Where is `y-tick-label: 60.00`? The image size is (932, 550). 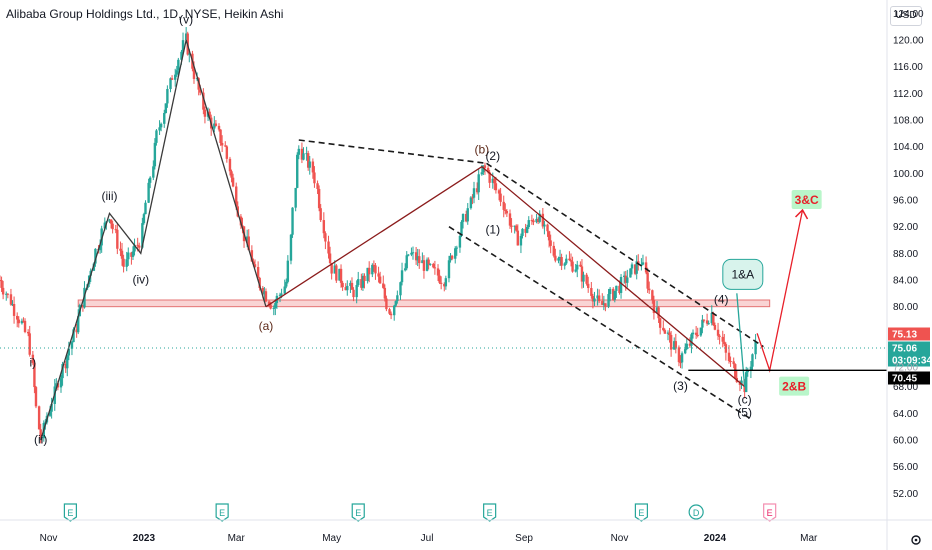
y-tick-label: 60.00 is located at coordinates (905, 441).